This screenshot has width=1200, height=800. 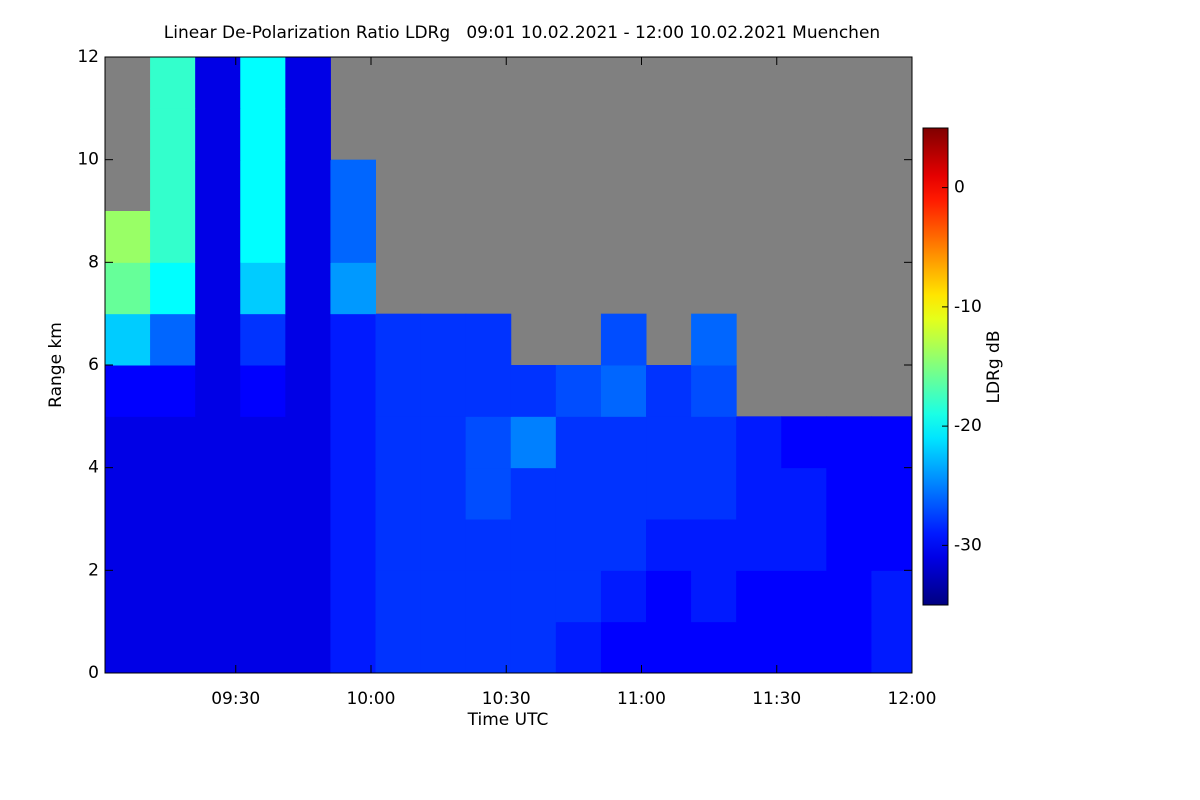 What do you see at coordinates (370, 699) in the screenshot?
I see `x-tick-label: 10:00` at bounding box center [370, 699].